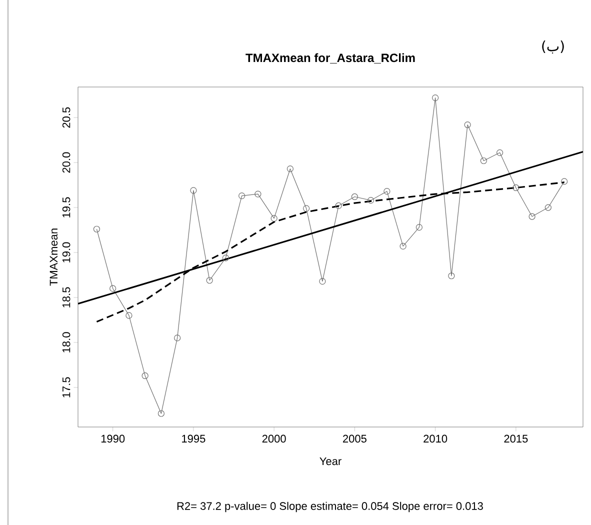 This screenshot has height=525, width=591. What do you see at coordinates (553, 47) in the screenshot?
I see `text: (ب)` at bounding box center [553, 47].